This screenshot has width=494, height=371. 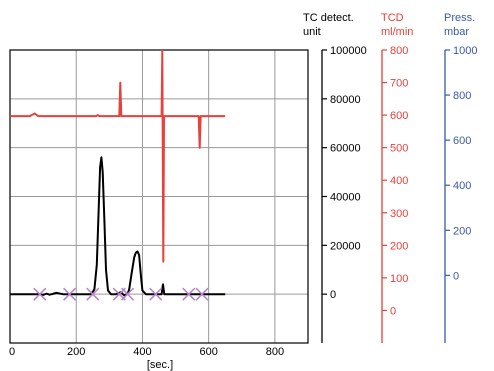 What do you see at coordinates (160, 365) in the screenshot?
I see `x-axis-label: [sec.]` at bounding box center [160, 365].